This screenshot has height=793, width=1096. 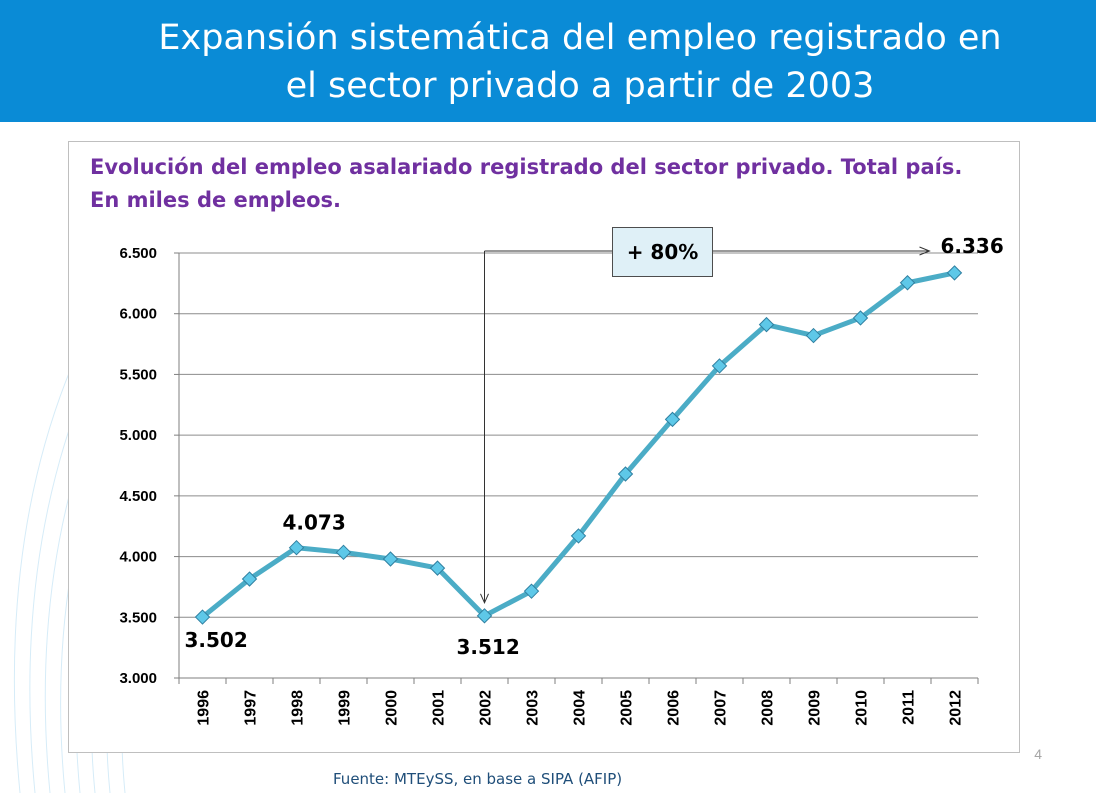 I want to click on x-tick-label: 2011, so click(x=909, y=707).